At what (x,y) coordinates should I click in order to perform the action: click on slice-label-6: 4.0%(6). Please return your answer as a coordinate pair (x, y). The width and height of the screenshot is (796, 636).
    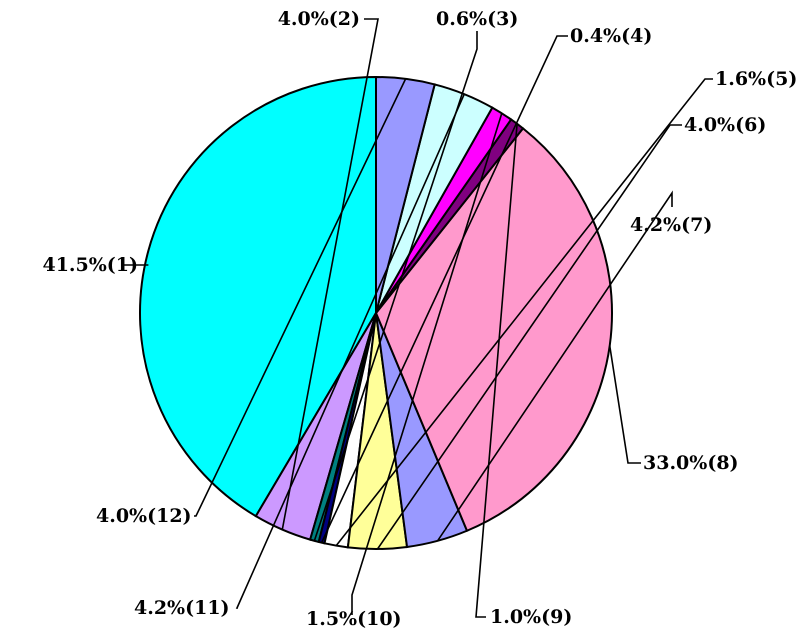
    Looking at the image, I should click on (725, 125).